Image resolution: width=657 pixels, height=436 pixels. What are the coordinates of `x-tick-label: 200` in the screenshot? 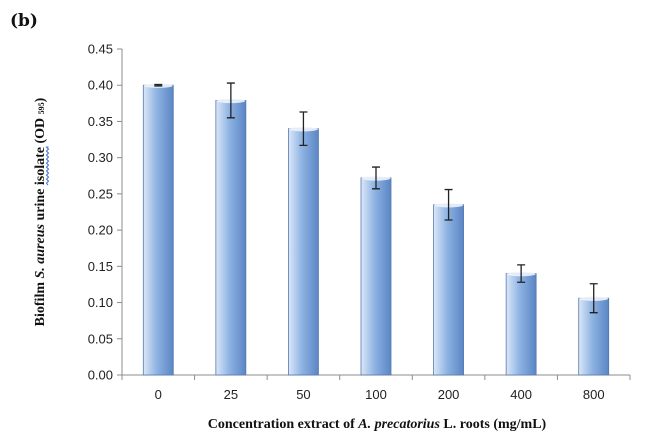 It's located at (449, 394).